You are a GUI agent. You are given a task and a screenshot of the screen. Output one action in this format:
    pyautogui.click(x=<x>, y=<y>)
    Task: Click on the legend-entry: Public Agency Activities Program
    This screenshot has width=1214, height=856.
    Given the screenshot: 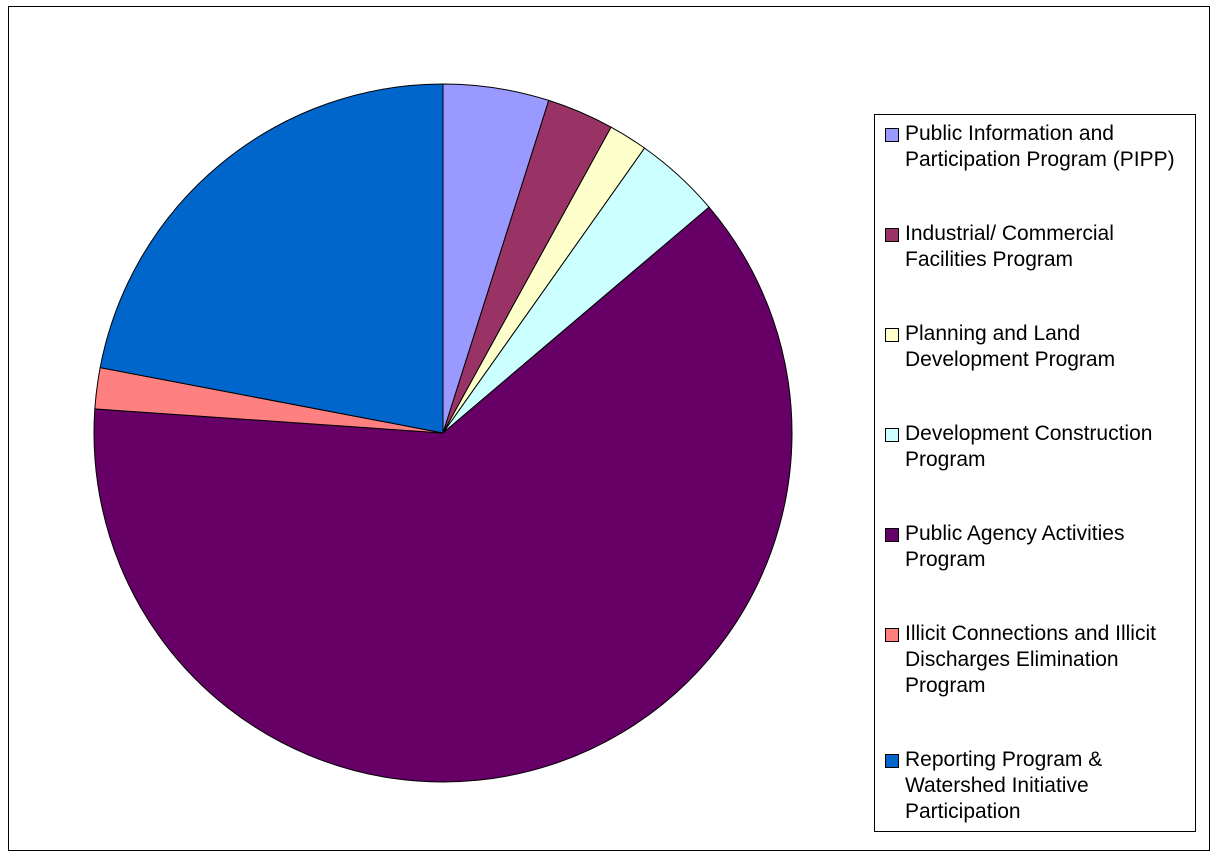 What is the action you would take?
    pyautogui.click(x=1039, y=547)
    